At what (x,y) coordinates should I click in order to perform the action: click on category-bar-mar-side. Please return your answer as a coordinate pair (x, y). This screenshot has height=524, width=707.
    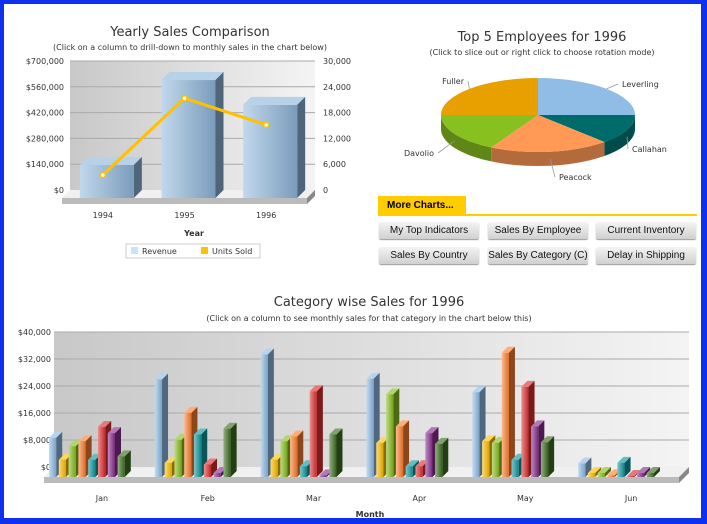
    Looking at the image, I should click on (270, 412).